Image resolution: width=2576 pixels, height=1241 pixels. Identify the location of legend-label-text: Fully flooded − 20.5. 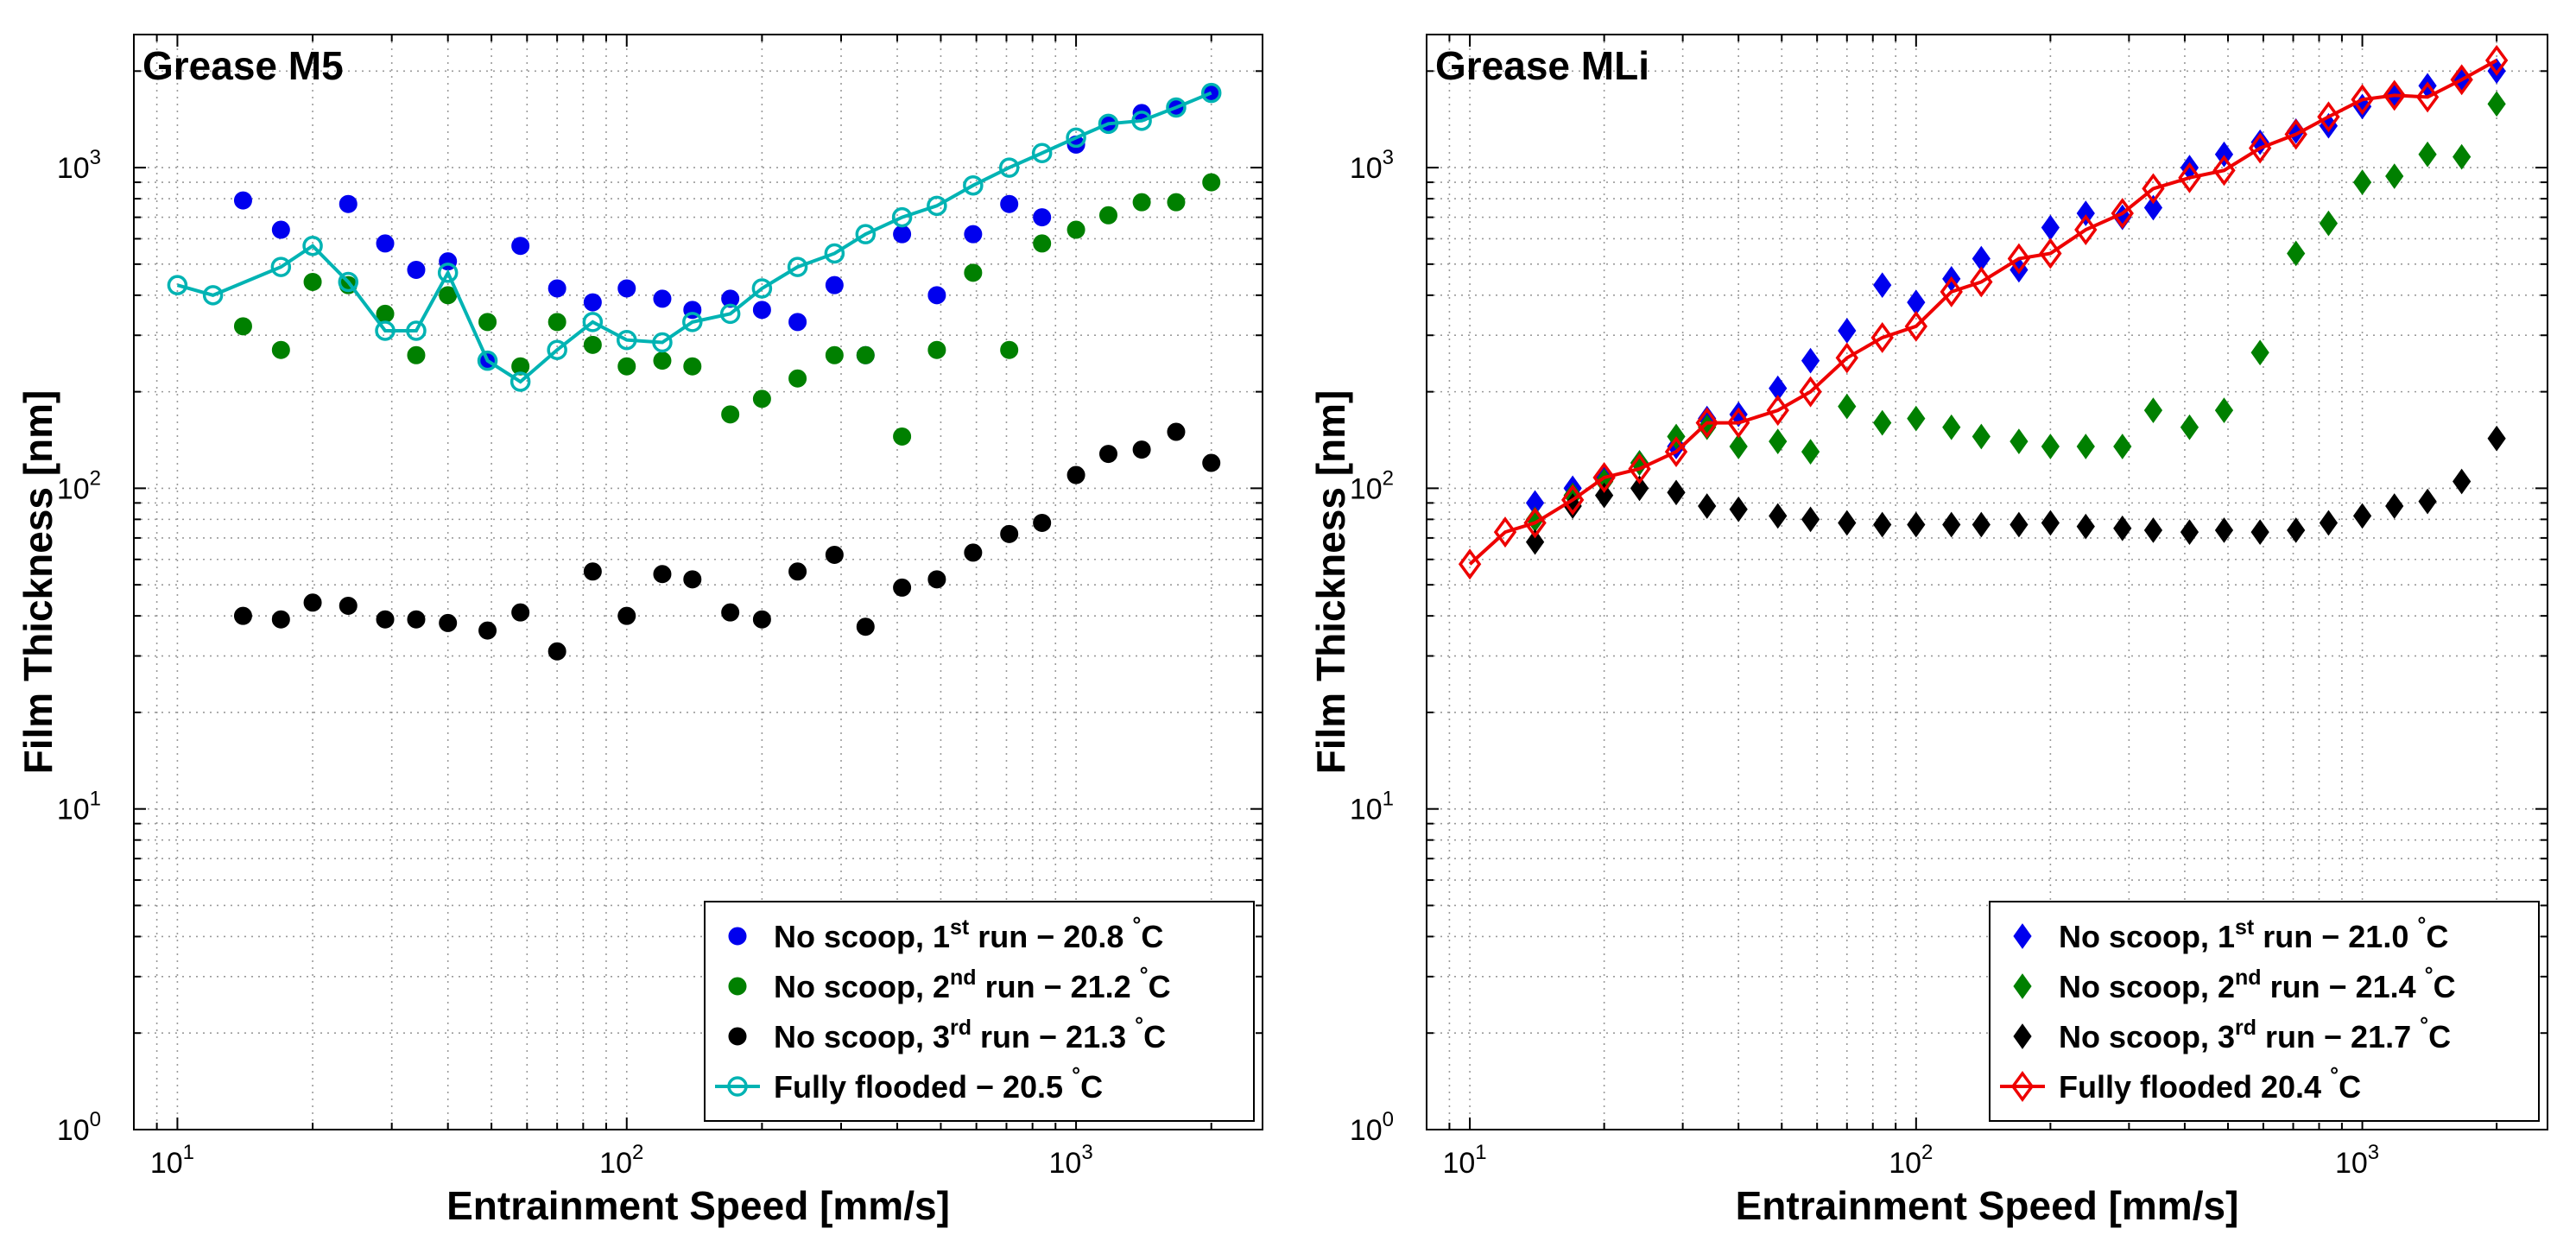
(923, 1087).